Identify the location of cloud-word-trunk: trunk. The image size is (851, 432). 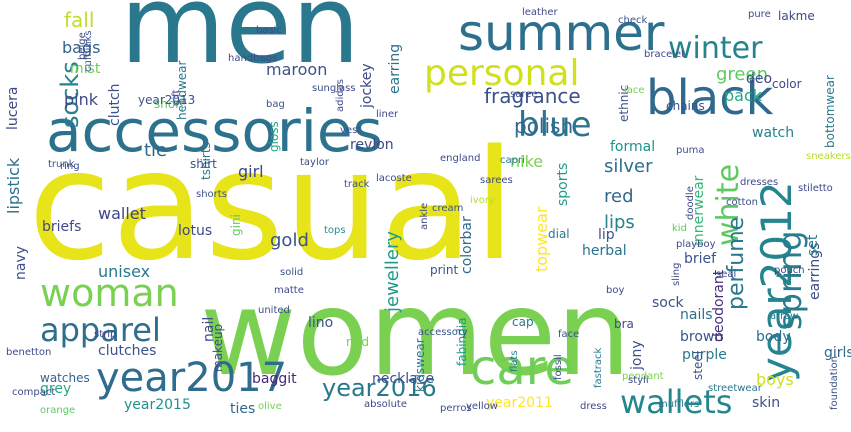
(61, 164).